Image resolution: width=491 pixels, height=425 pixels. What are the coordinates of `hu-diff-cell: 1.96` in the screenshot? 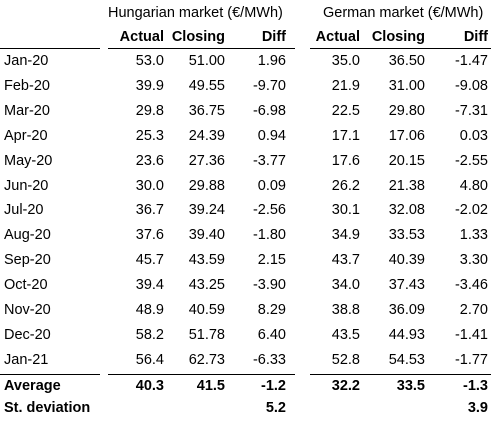 It's located at (271, 61).